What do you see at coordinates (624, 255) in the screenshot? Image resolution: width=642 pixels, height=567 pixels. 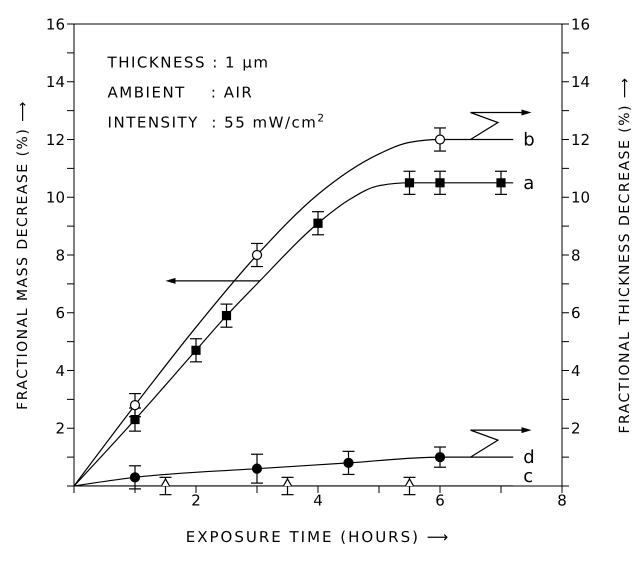 I see `y2-axis-title: FRACTIONAL THICKNESS DECREASE (%) ⟶` at bounding box center [624, 255].